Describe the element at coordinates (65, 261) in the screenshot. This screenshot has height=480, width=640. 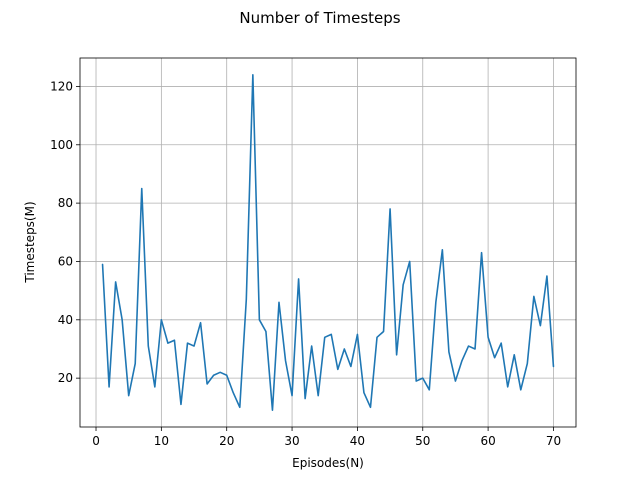
I see `y-tick-label: 60` at that location.